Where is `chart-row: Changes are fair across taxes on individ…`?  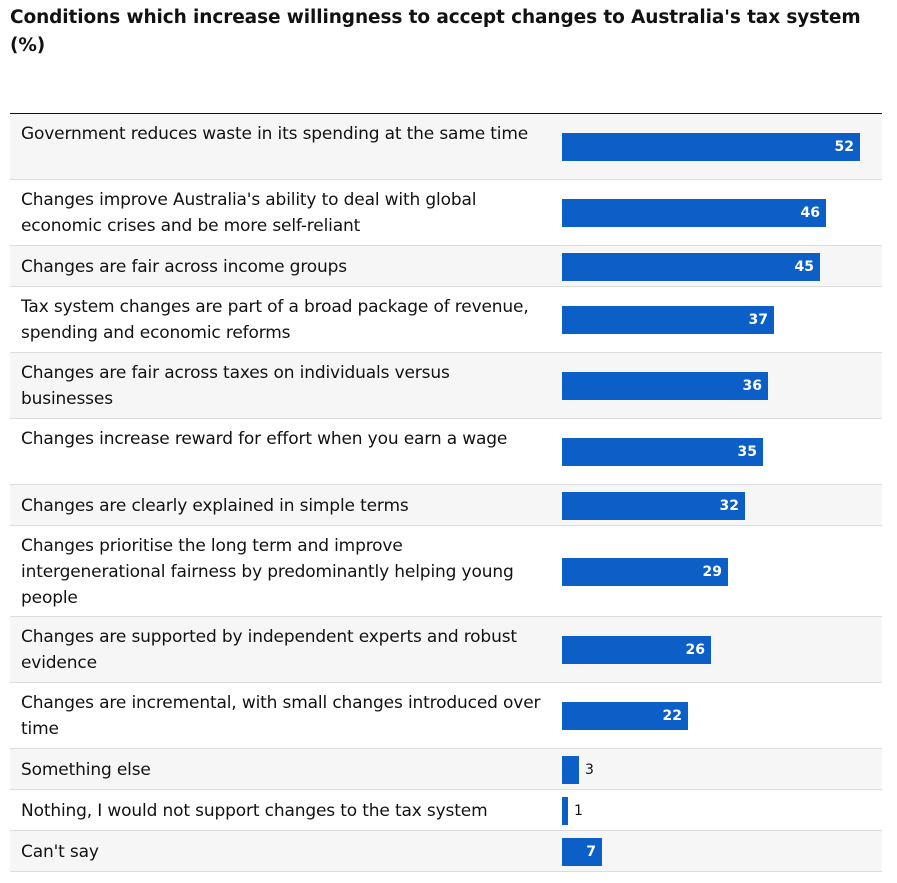 chart-row: Changes are fair across taxes on individ… is located at coordinates (446, 386).